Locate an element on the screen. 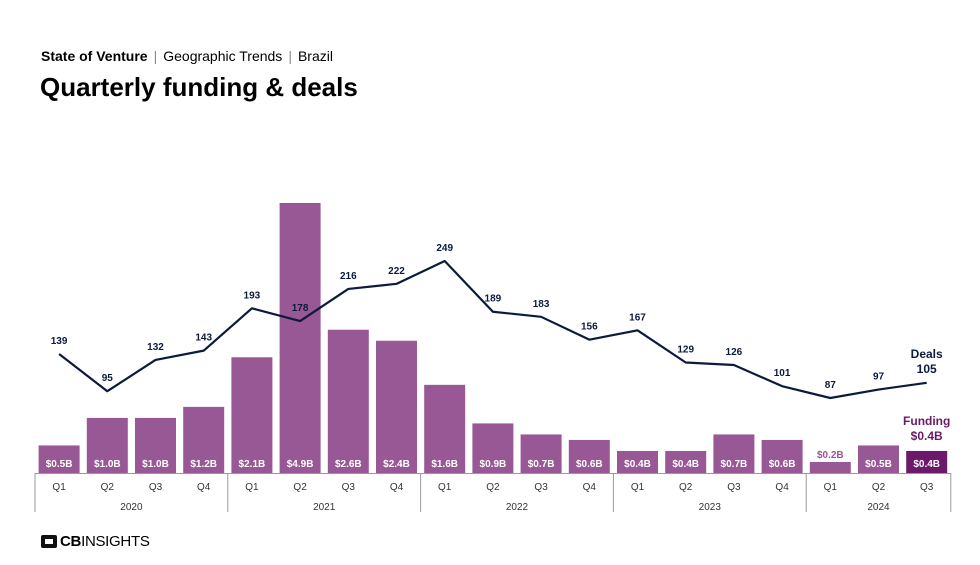 The height and width of the screenshot is (565, 980). deals-series-value: 105 is located at coordinates (927, 369).